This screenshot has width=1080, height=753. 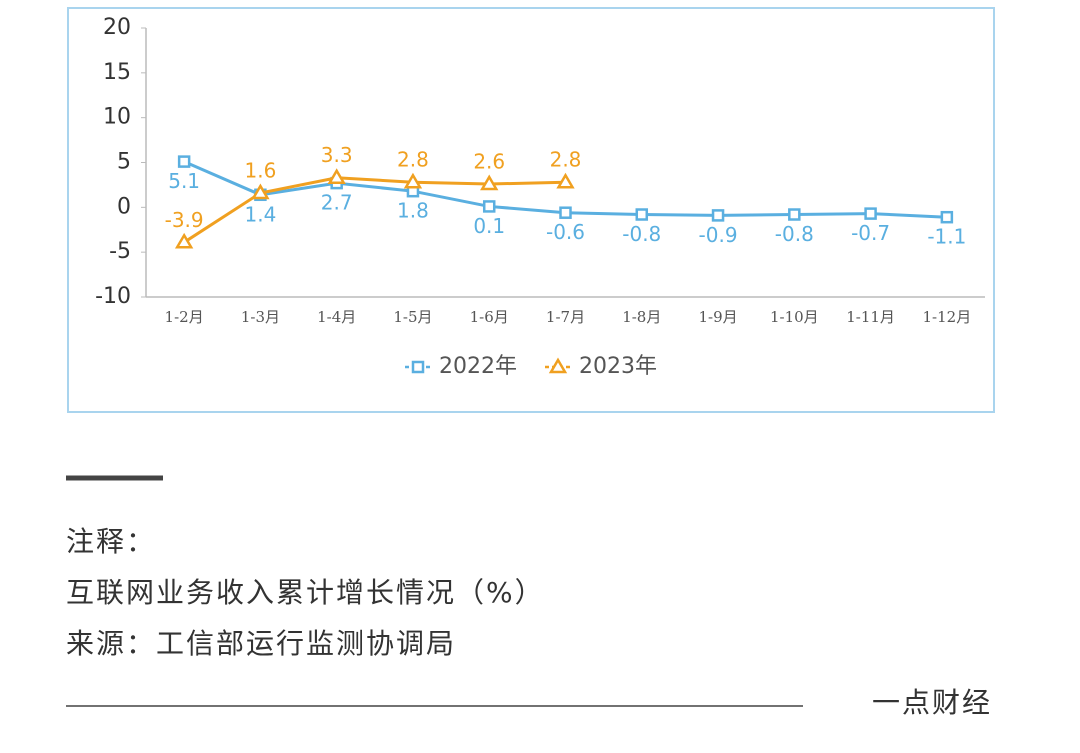 What do you see at coordinates (184, 317) in the screenshot?
I see `x-tick-label: 1-2月` at bounding box center [184, 317].